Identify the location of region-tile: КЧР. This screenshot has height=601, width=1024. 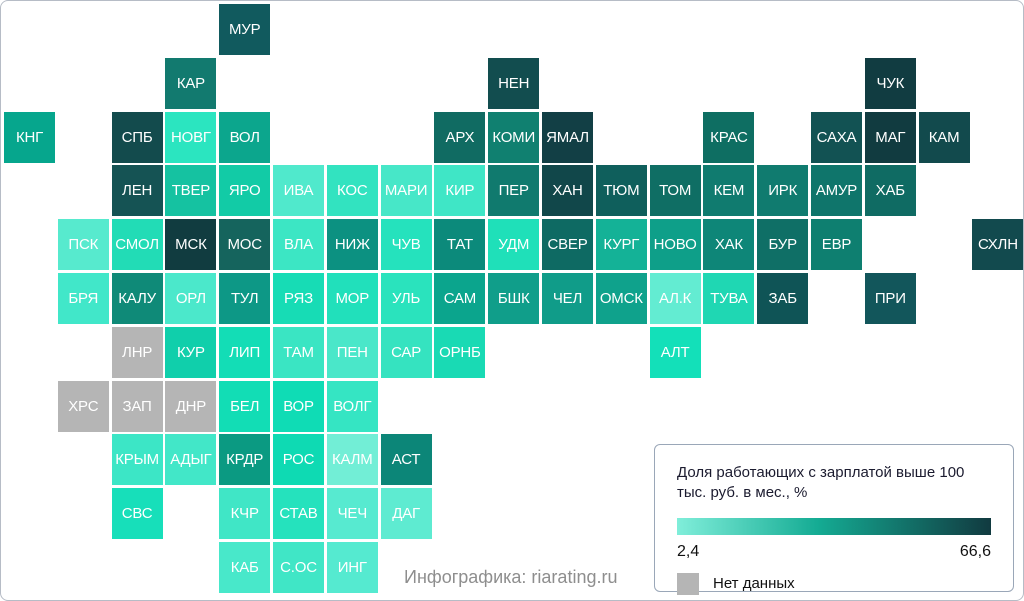
(245, 514).